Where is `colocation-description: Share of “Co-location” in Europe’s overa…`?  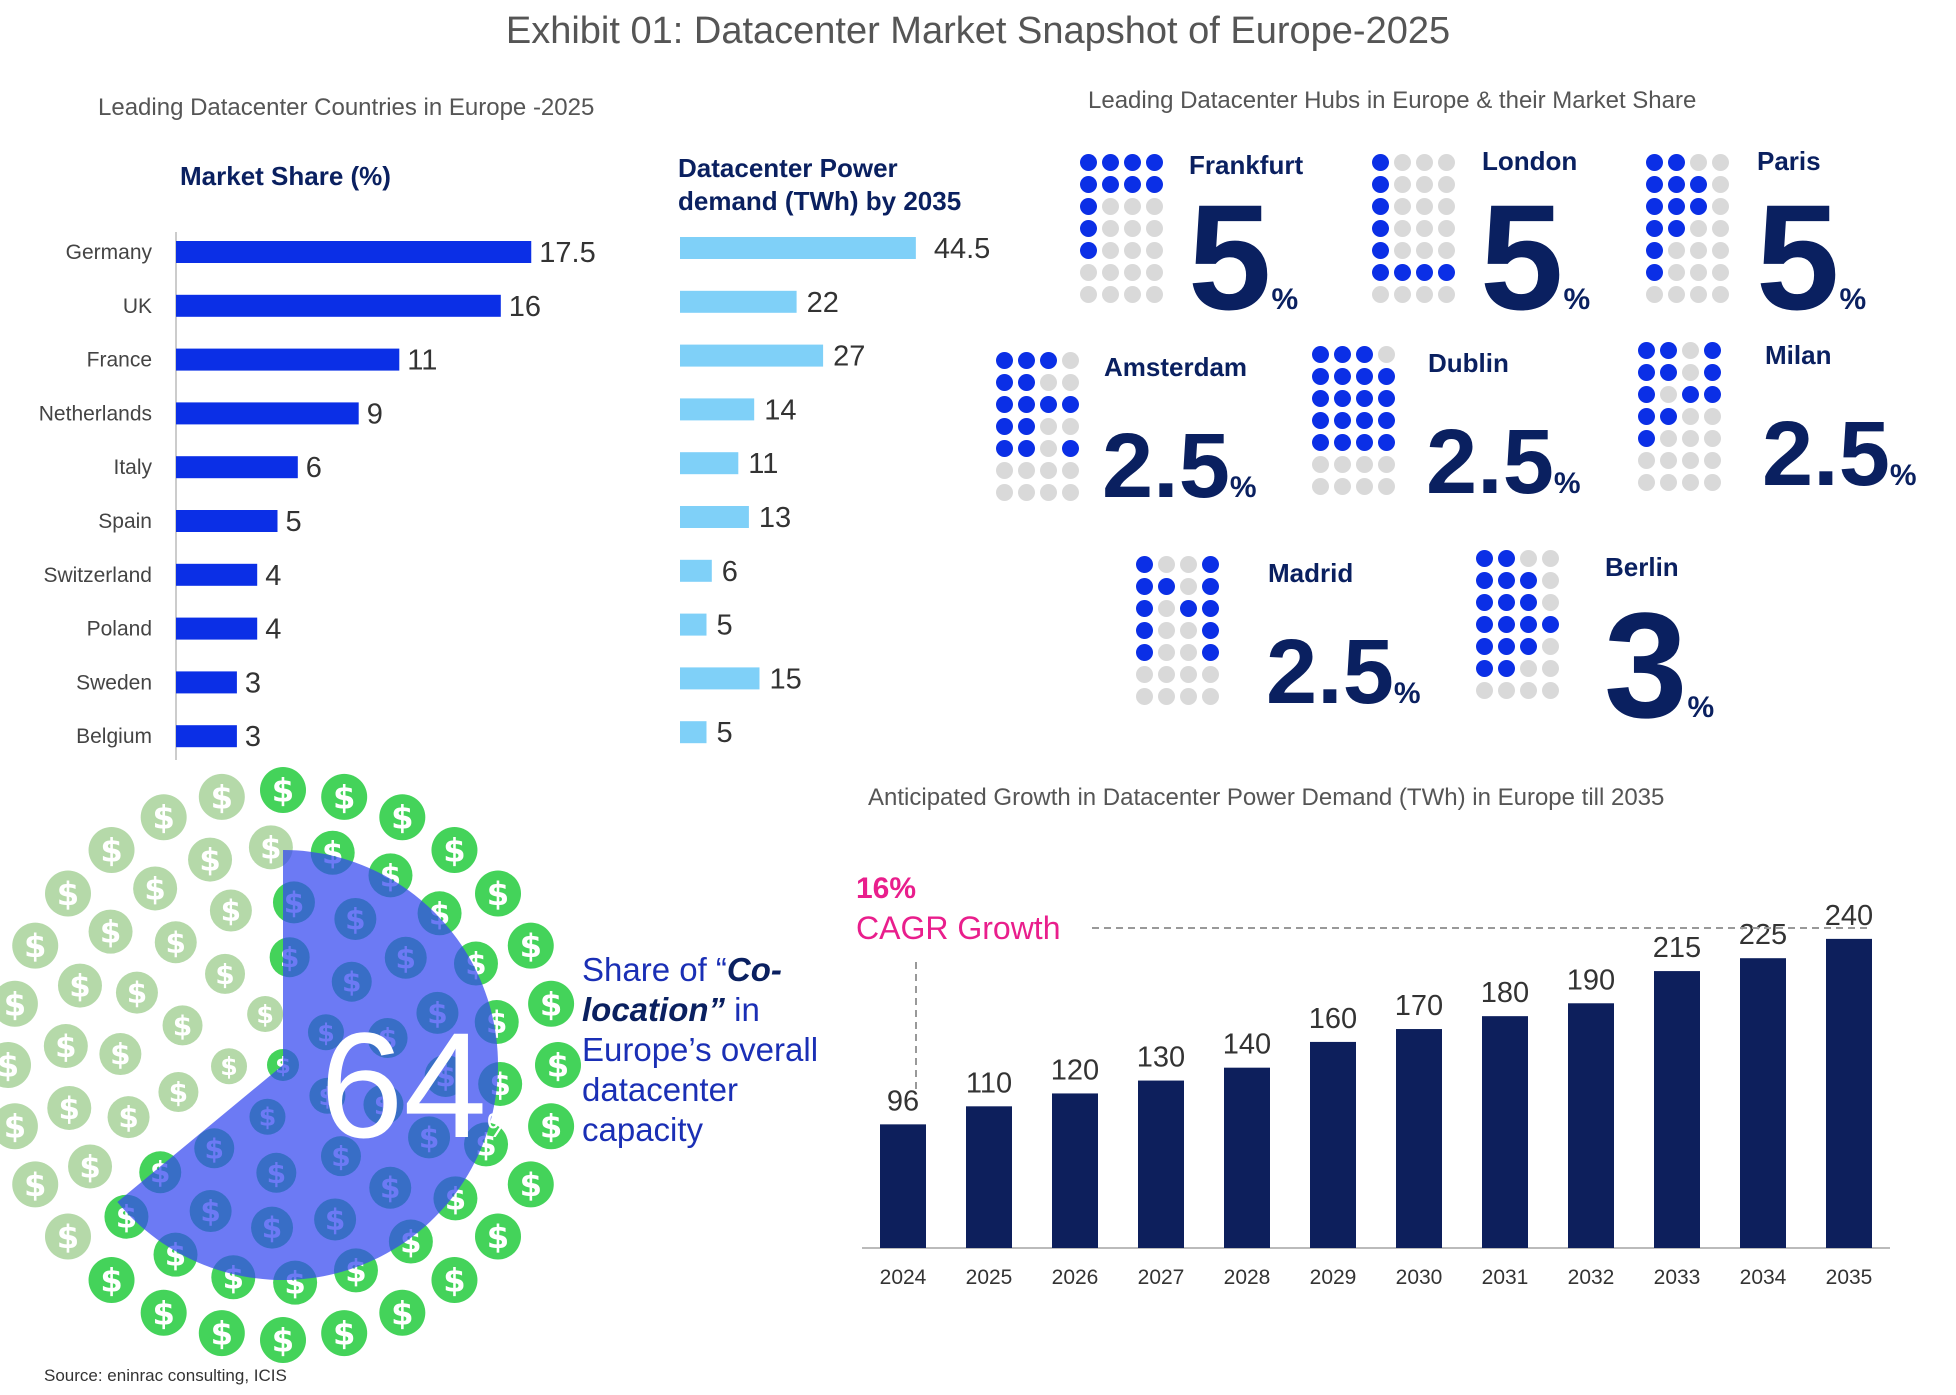
colocation-description: Share of “Co-location” in Europe’s overa… is located at coordinates (717, 1050).